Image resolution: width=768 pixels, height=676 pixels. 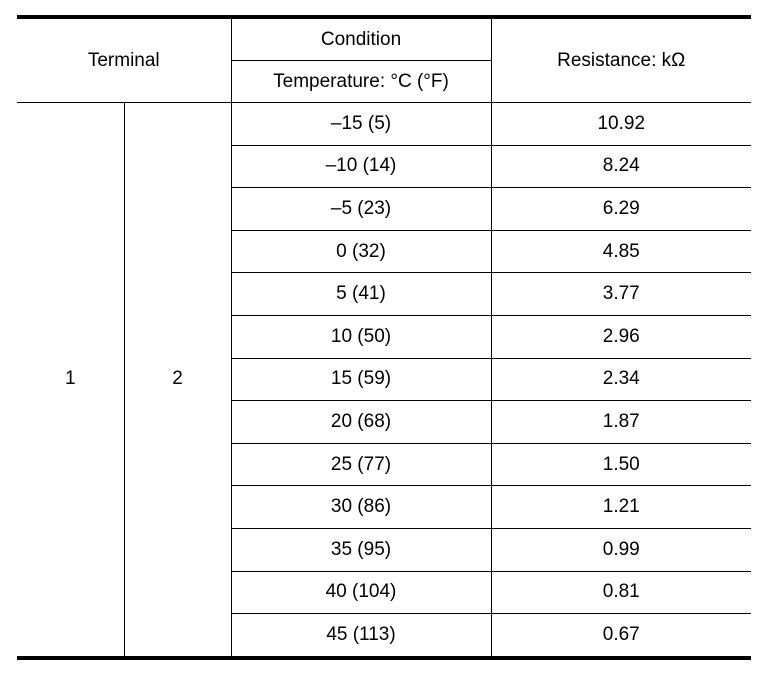 I want to click on temperature-cell: –5 (23), so click(x=361, y=209).